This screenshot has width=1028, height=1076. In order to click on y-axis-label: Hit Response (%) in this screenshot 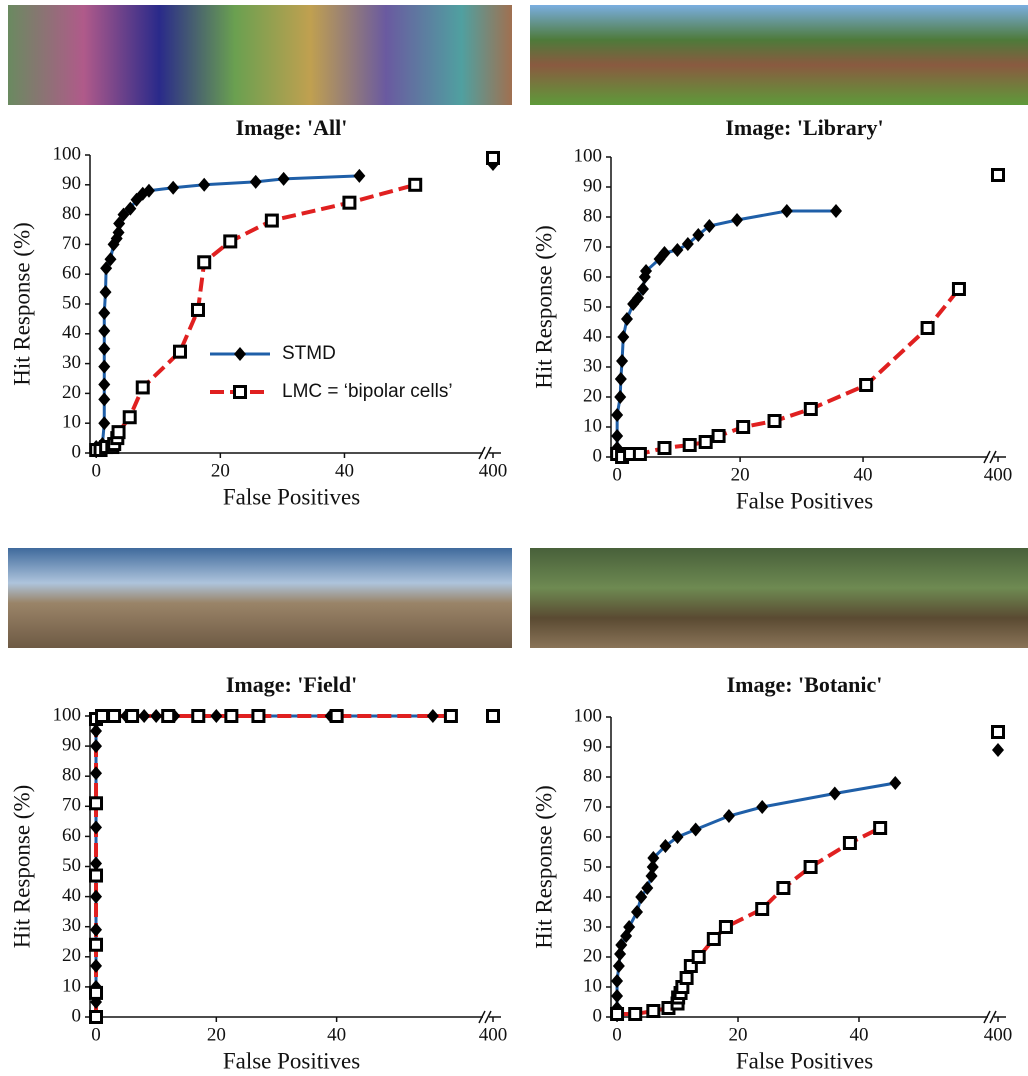, I will do `click(543, 307)`.